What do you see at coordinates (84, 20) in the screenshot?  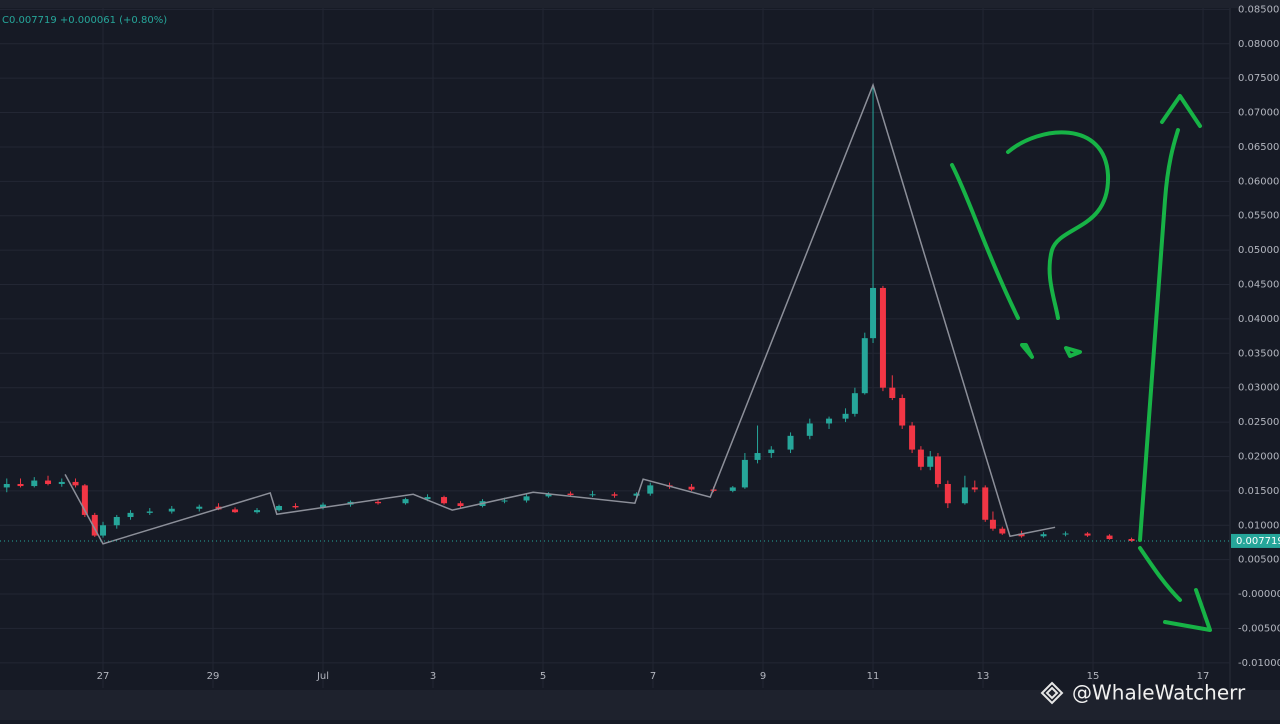 I see `legend-header: C0.007719 +0.000061 (+0.80%)` at bounding box center [84, 20].